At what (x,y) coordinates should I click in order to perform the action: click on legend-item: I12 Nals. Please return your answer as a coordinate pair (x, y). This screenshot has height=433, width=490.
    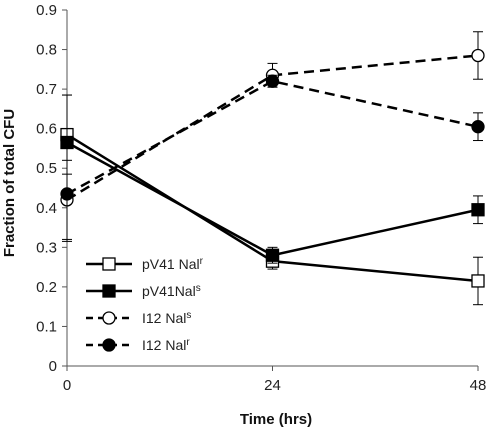
    Looking at the image, I should click on (138, 318).